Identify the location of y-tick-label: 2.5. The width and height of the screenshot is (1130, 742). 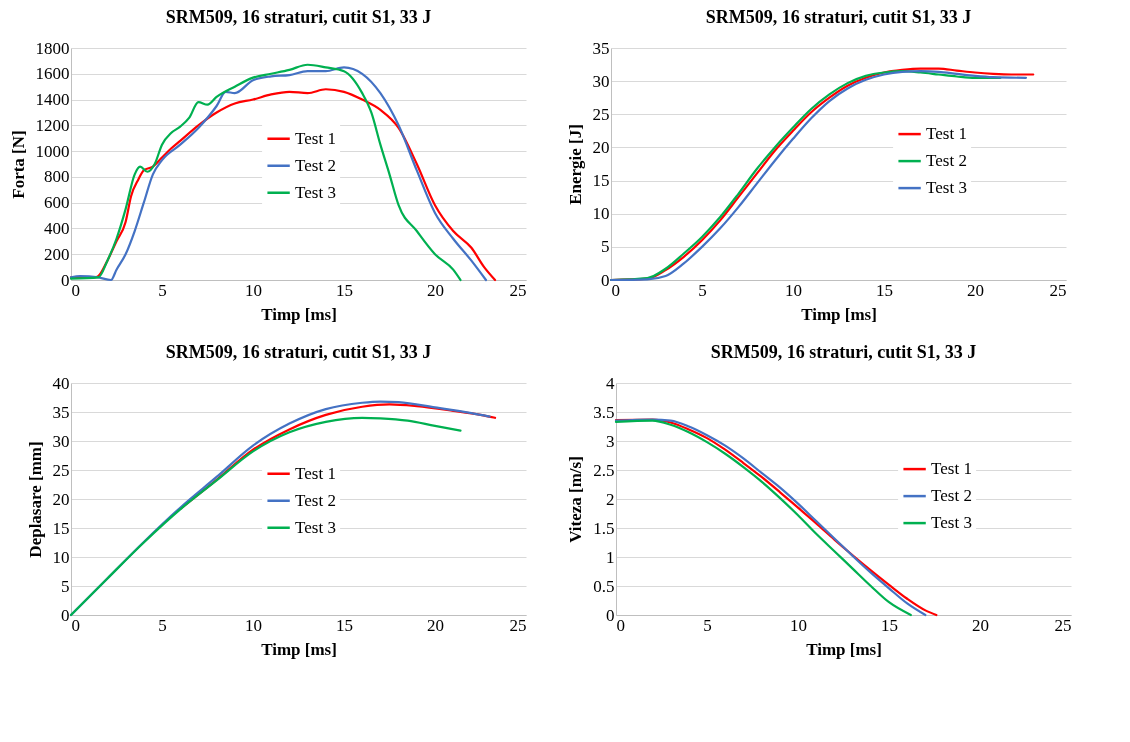
(604, 470).